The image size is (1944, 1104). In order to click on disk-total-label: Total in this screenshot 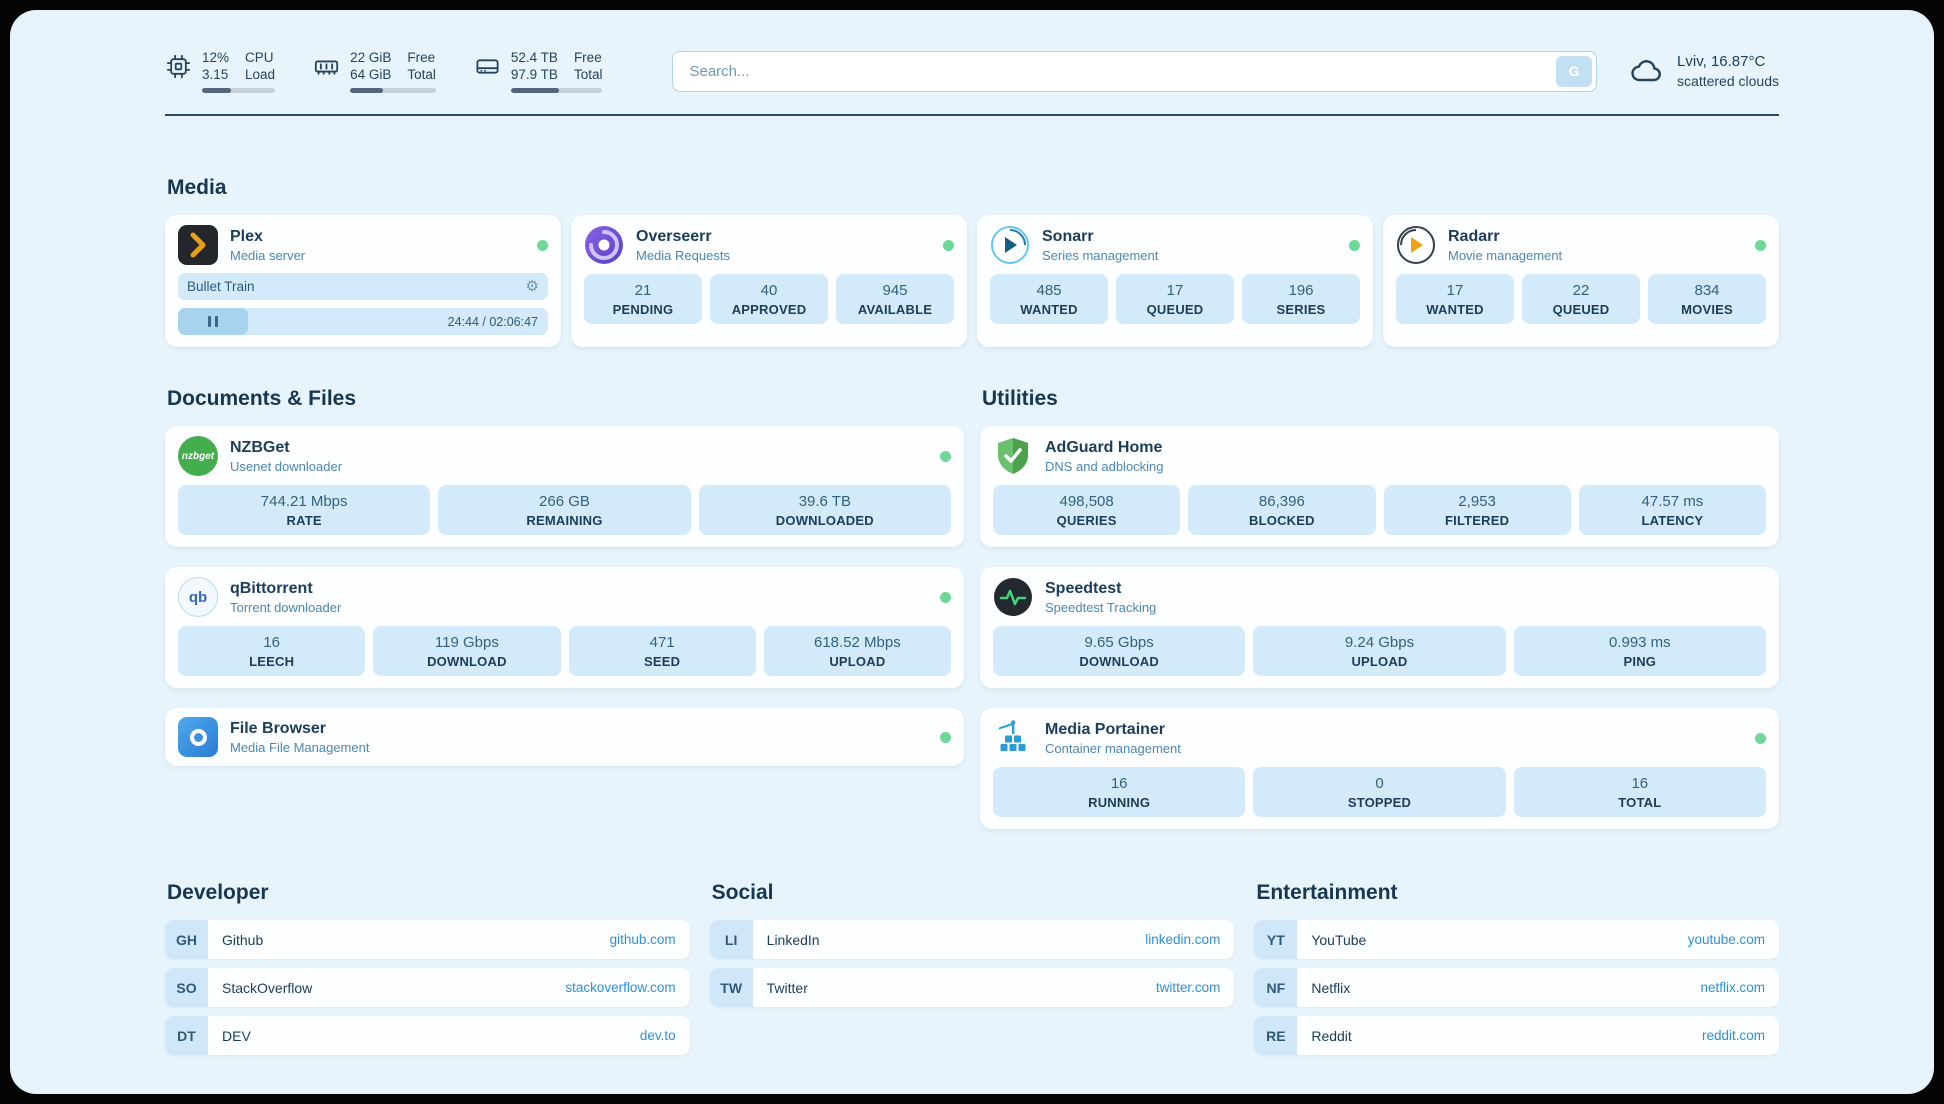, I will do `click(588, 74)`.